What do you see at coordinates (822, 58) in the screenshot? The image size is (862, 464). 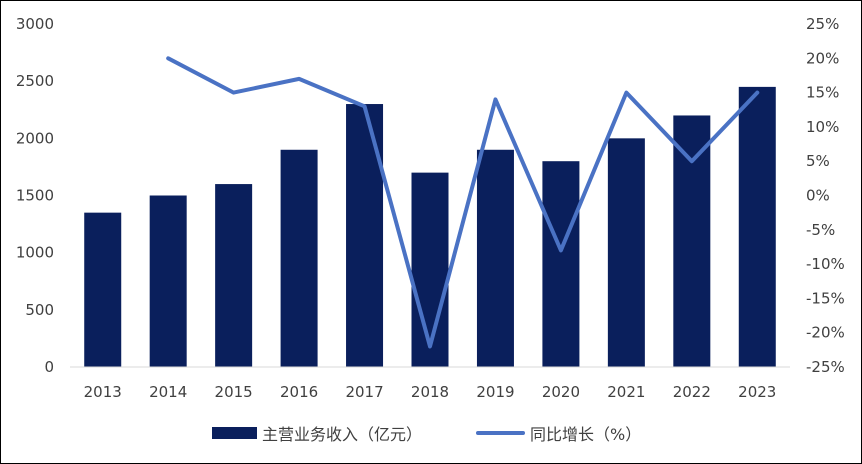 I see `right-tick-label: 20%` at bounding box center [822, 58].